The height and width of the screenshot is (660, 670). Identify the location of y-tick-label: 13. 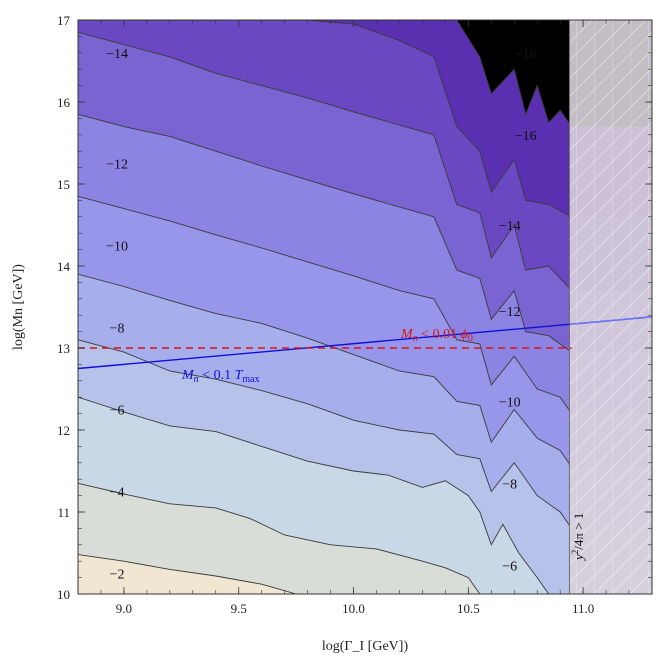
(63, 348).